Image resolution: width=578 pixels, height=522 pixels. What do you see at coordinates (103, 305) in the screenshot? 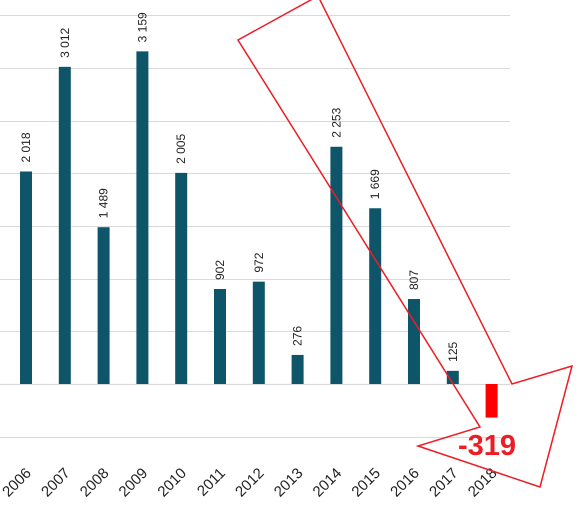
I see `bar-2008` at bounding box center [103, 305].